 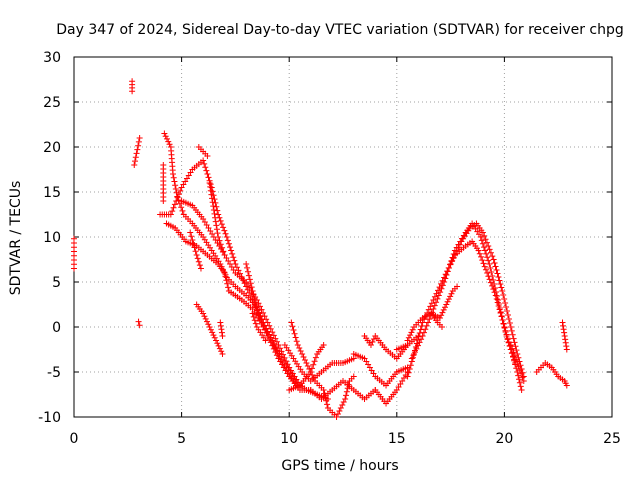 What do you see at coordinates (49, 418) in the screenshot?
I see `y-tick-label: -10` at bounding box center [49, 418].